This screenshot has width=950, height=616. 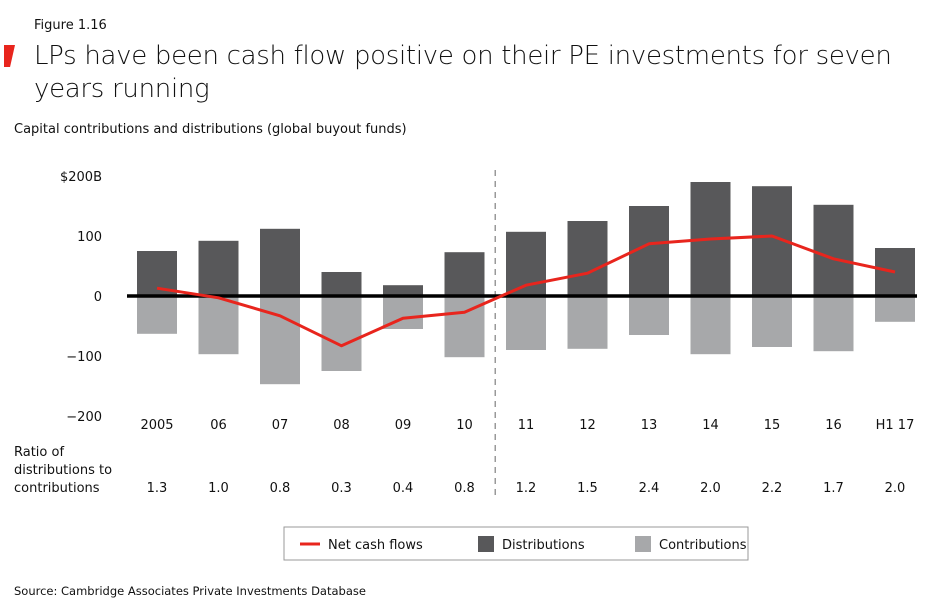 I want to click on legend-box, so click(x=516, y=543).